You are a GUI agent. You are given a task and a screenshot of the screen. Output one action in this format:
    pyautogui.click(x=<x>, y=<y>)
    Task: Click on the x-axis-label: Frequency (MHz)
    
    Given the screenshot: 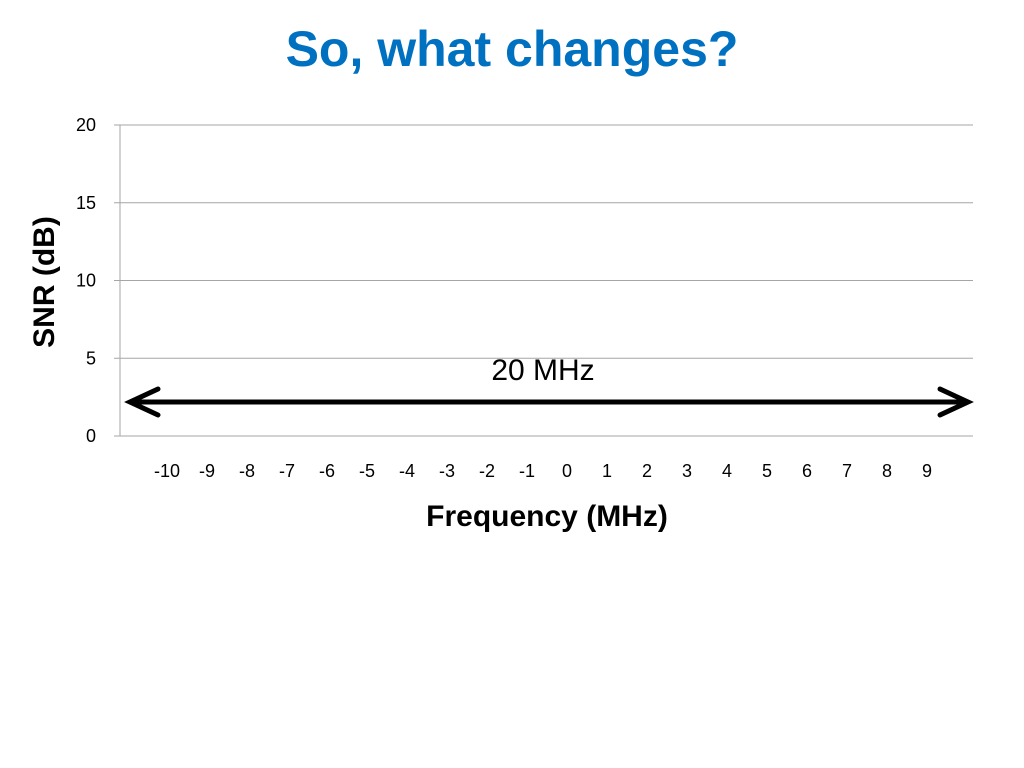 What is the action you would take?
    pyautogui.click(x=547, y=516)
    